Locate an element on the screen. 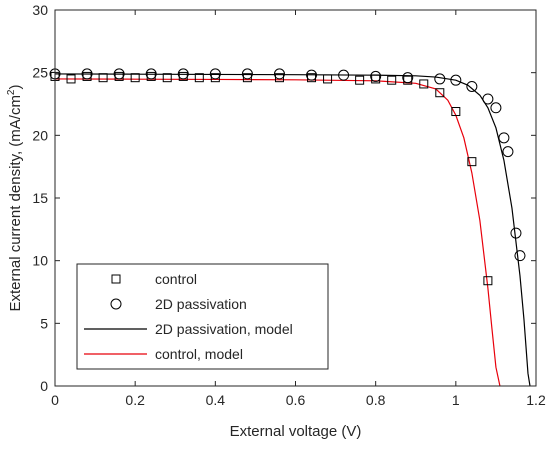 This screenshot has width=550, height=449. legend-label: 2D passivation, model is located at coordinates (224, 329).